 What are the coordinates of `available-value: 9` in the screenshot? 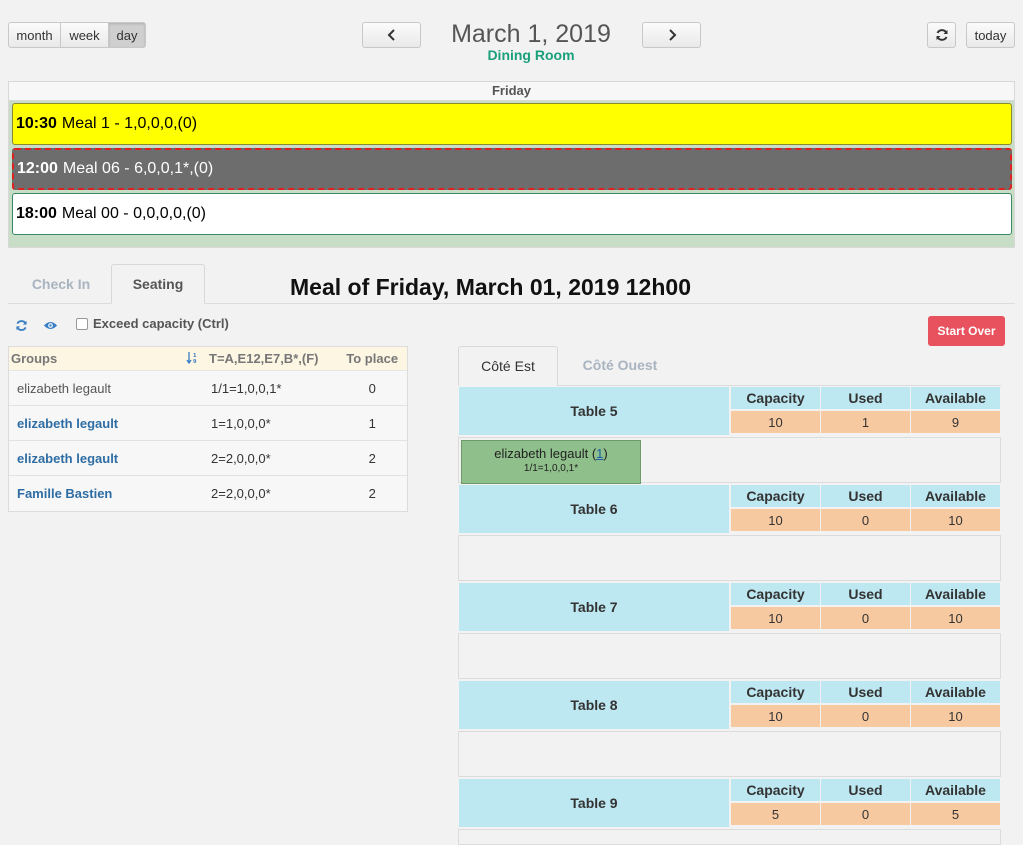 It's located at (955, 422).